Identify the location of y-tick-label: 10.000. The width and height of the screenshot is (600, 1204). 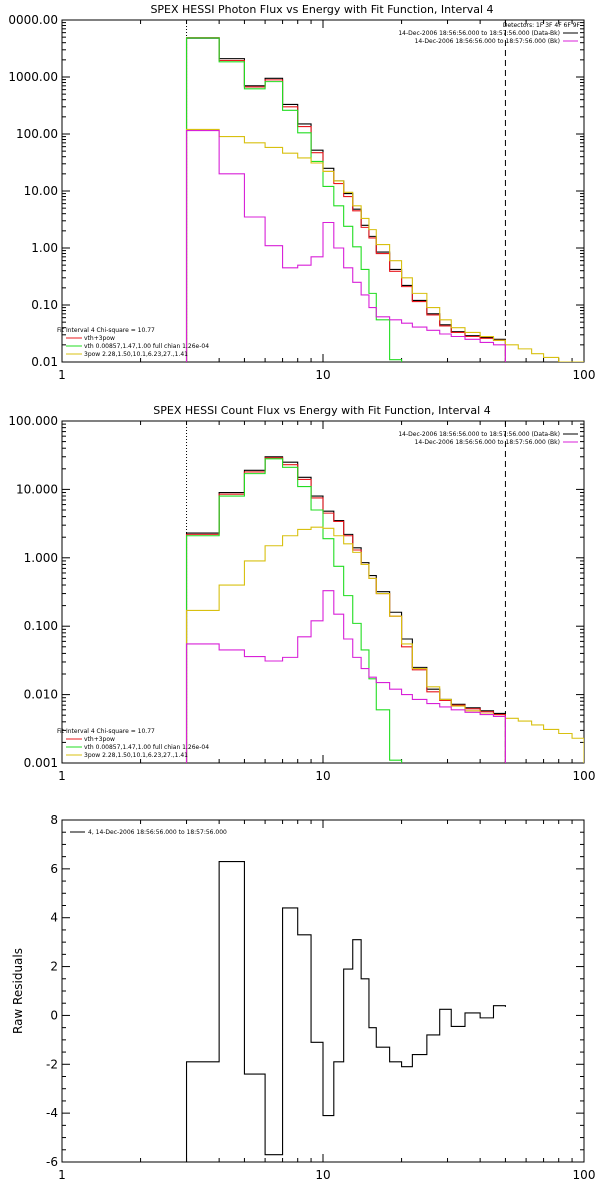
(37, 489).